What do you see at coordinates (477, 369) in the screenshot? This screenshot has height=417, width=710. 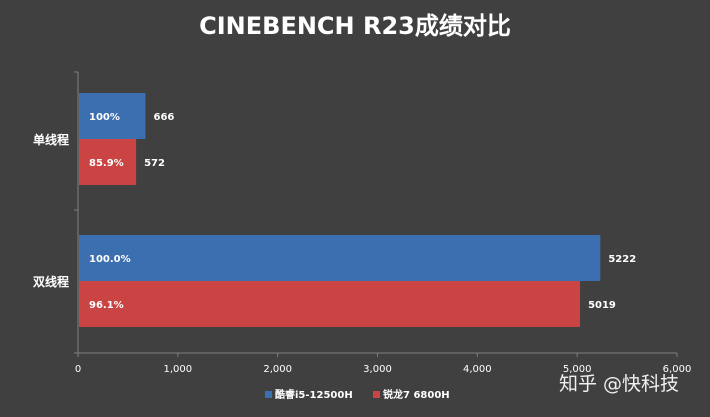 I see `x-tick-label: 4,000` at bounding box center [477, 369].